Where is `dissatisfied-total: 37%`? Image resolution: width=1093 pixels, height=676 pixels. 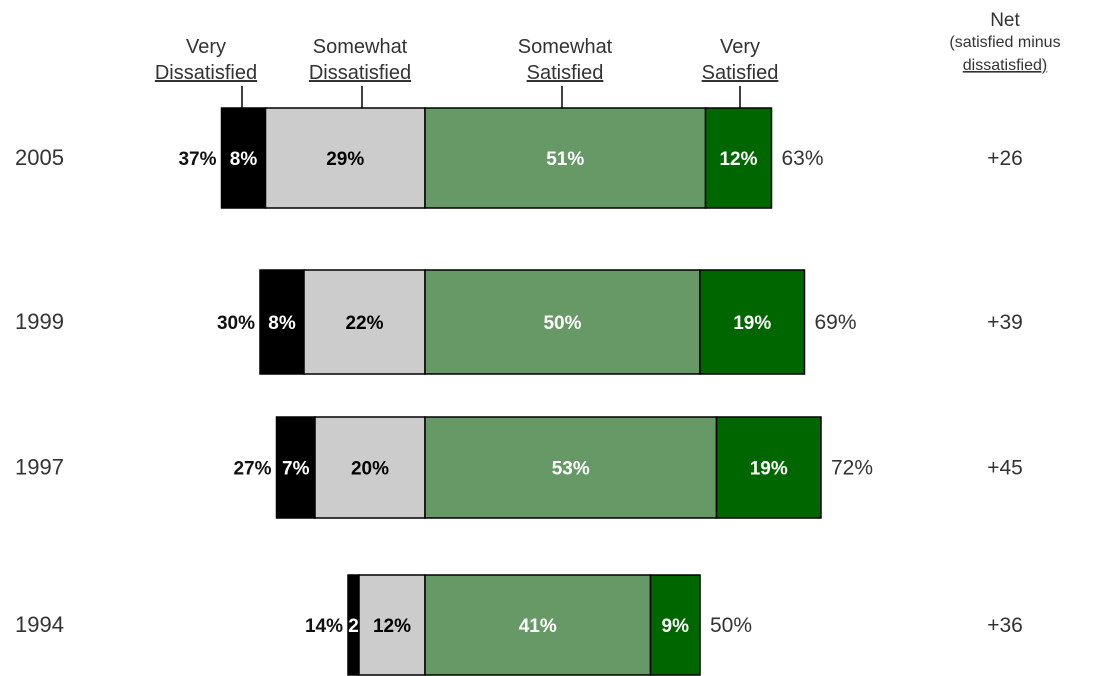
dissatisfied-total: 37% is located at coordinates (197, 159).